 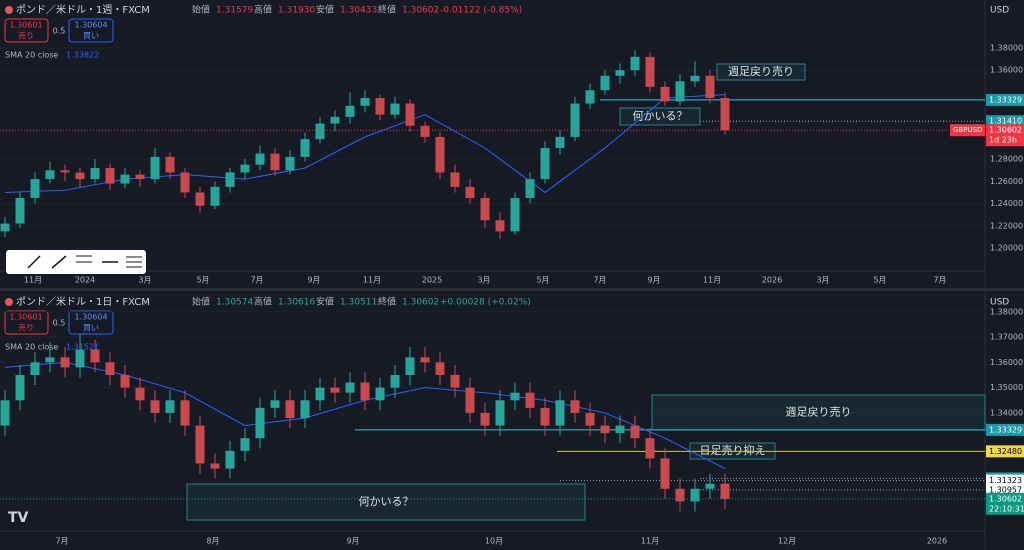 I want to click on panel-divider, so click(x=512, y=289).